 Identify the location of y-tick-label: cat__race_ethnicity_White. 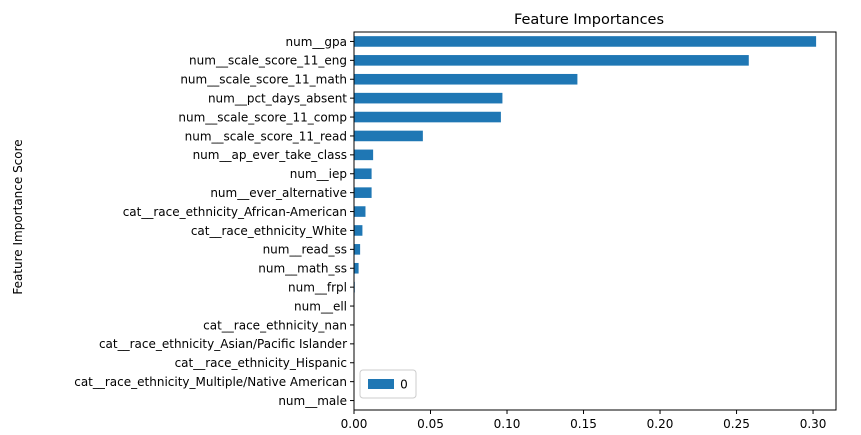
(269, 231).